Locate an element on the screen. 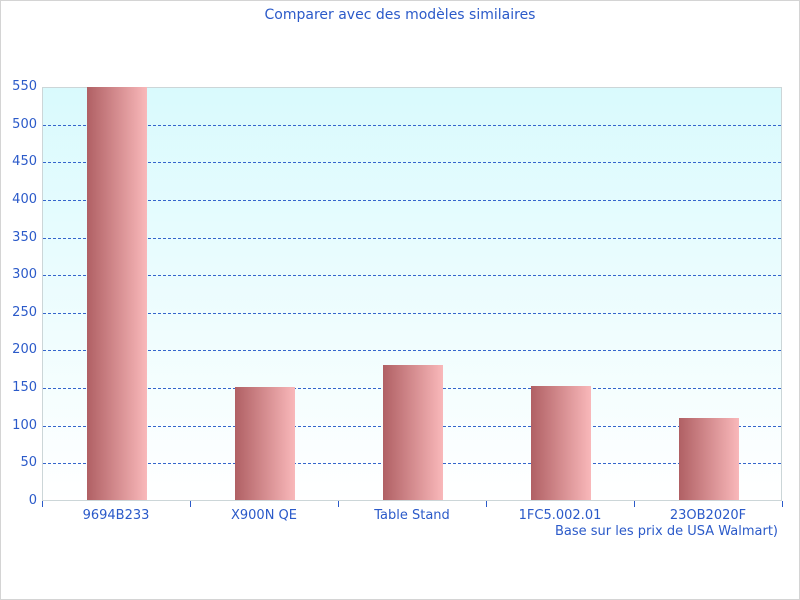 The image size is (800, 600). y-tick-label-250: 250 is located at coordinates (24, 312).